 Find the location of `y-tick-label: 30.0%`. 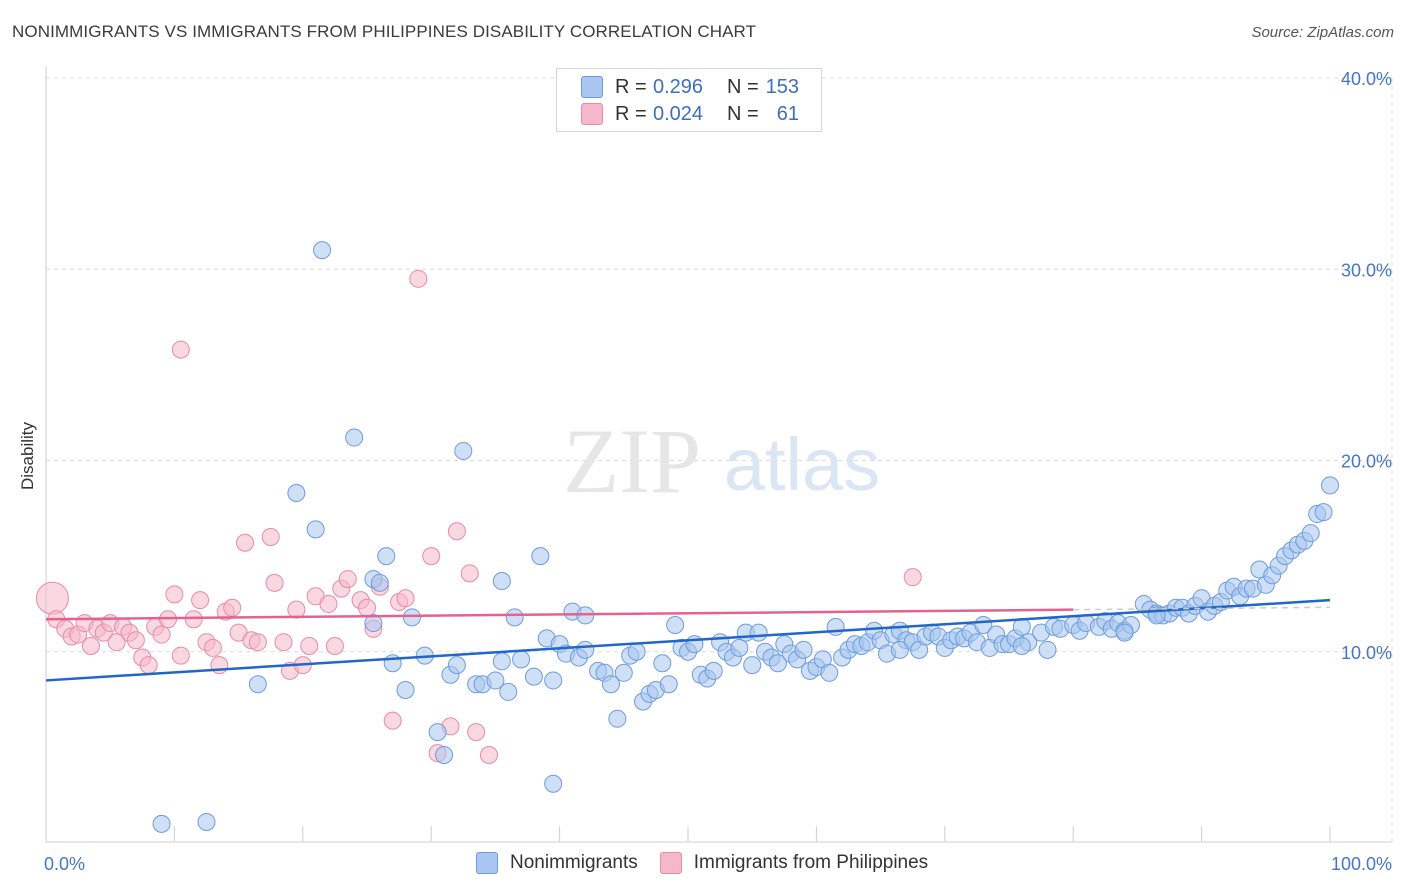

y-tick-label: 30.0% is located at coordinates (1366, 270).